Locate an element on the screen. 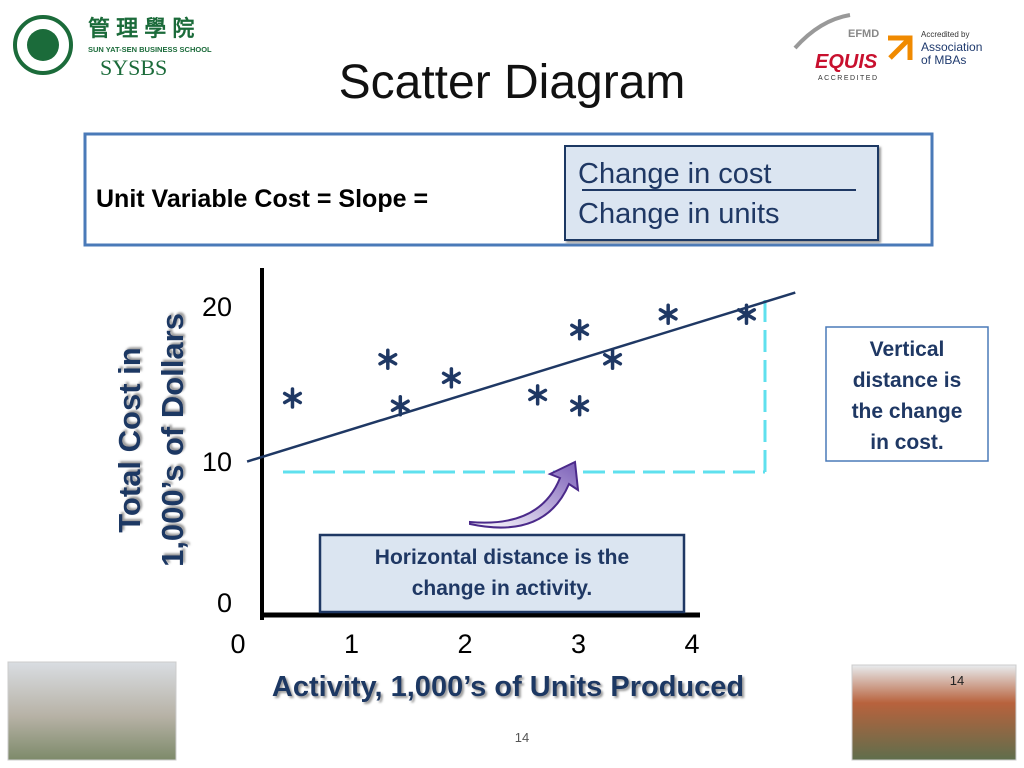 The height and width of the screenshot is (768, 1024). horizontal-note: change in activity. is located at coordinates (502, 588).